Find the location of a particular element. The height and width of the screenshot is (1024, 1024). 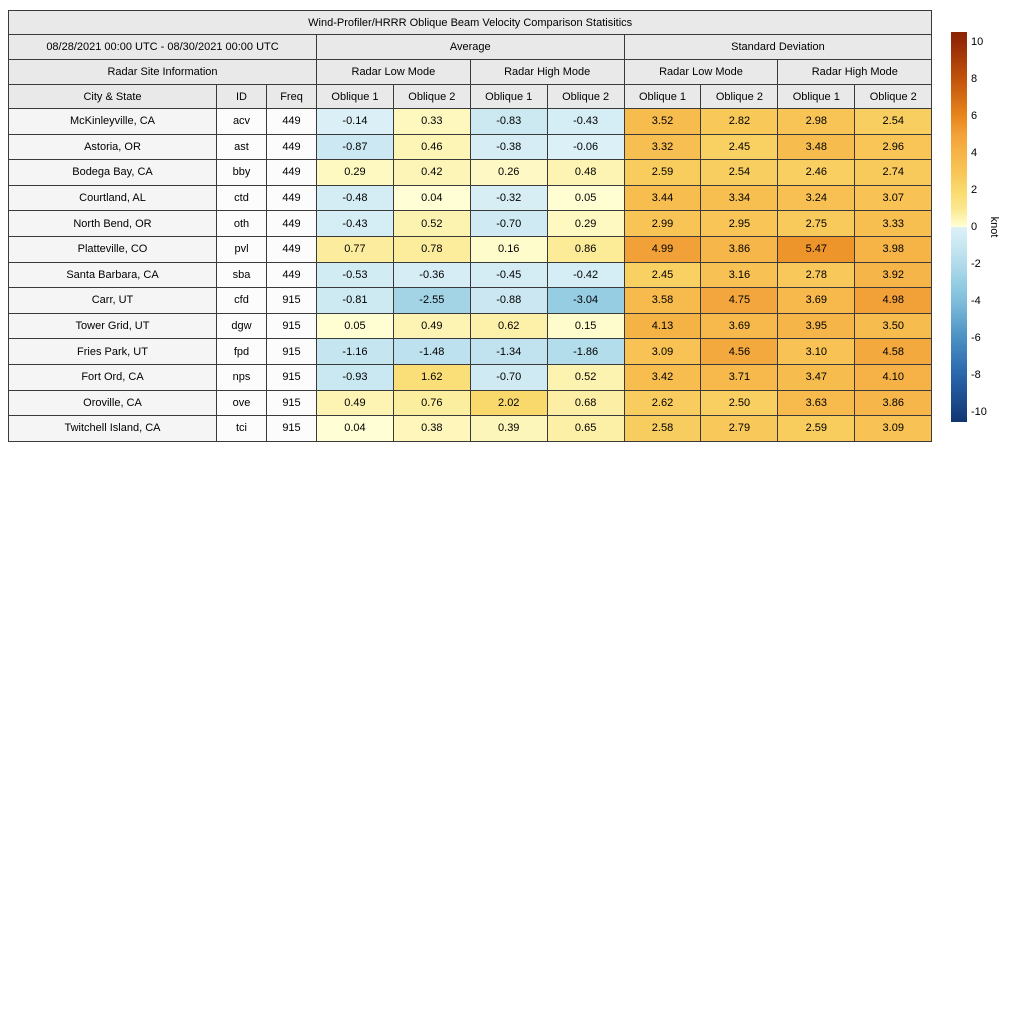

value-cell: 3.42 is located at coordinates (662, 377).